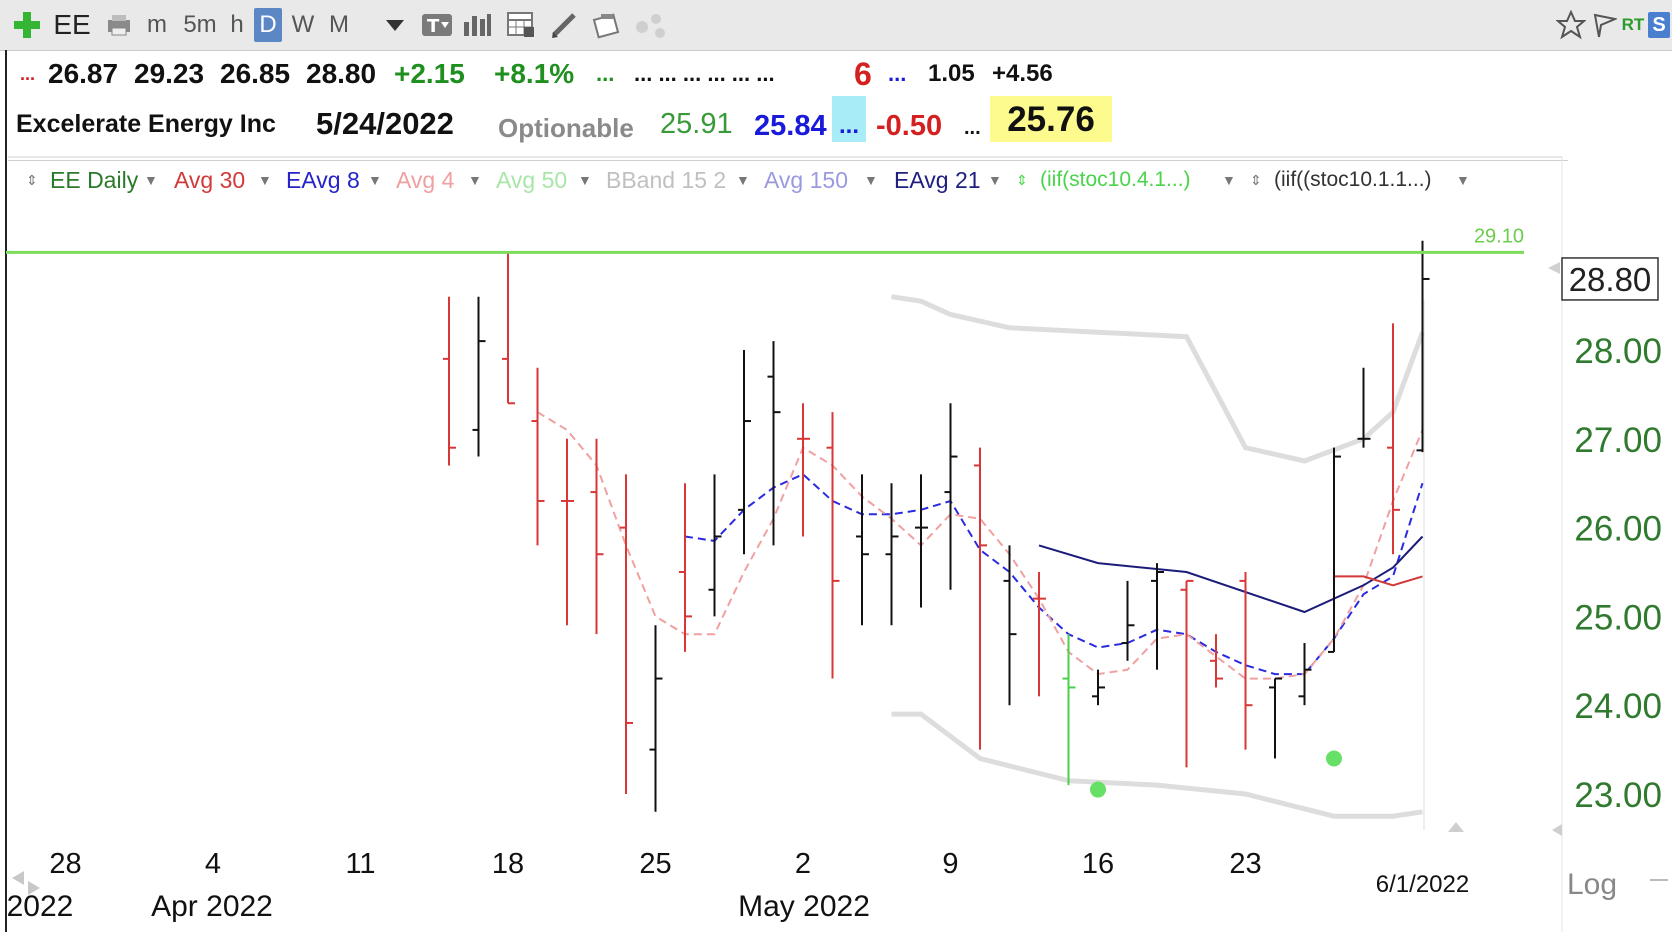 The width and height of the screenshot is (1672, 932). What do you see at coordinates (937, 180) in the screenshot?
I see `study-eavg-21: EAvg 21` at bounding box center [937, 180].